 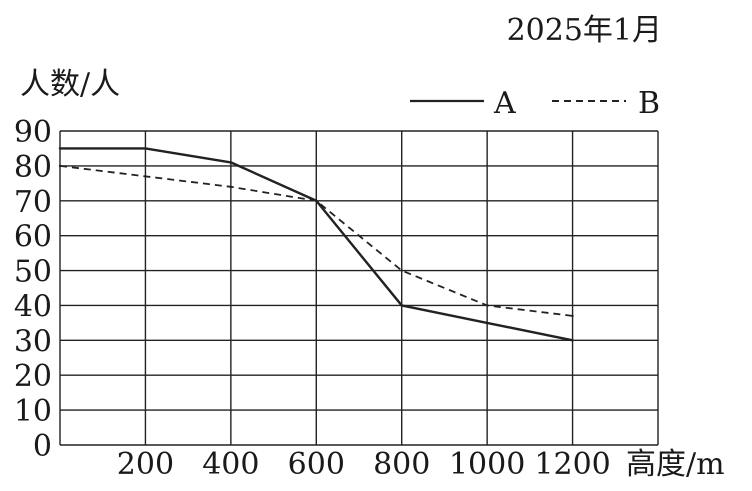 What do you see at coordinates (33, 341) in the screenshot?
I see `y-tick-label: 30` at bounding box center [33, 341].